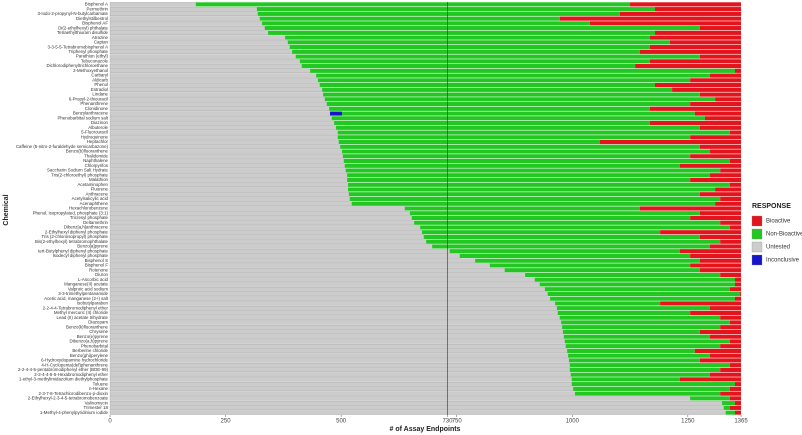 This screenshot has height=435, width=802. What do you see at coordinates (79, 174) in the screenshot?
I see `category-label: Tris(2-chloroethyl) phosphate` at bounding box center [79, 174].